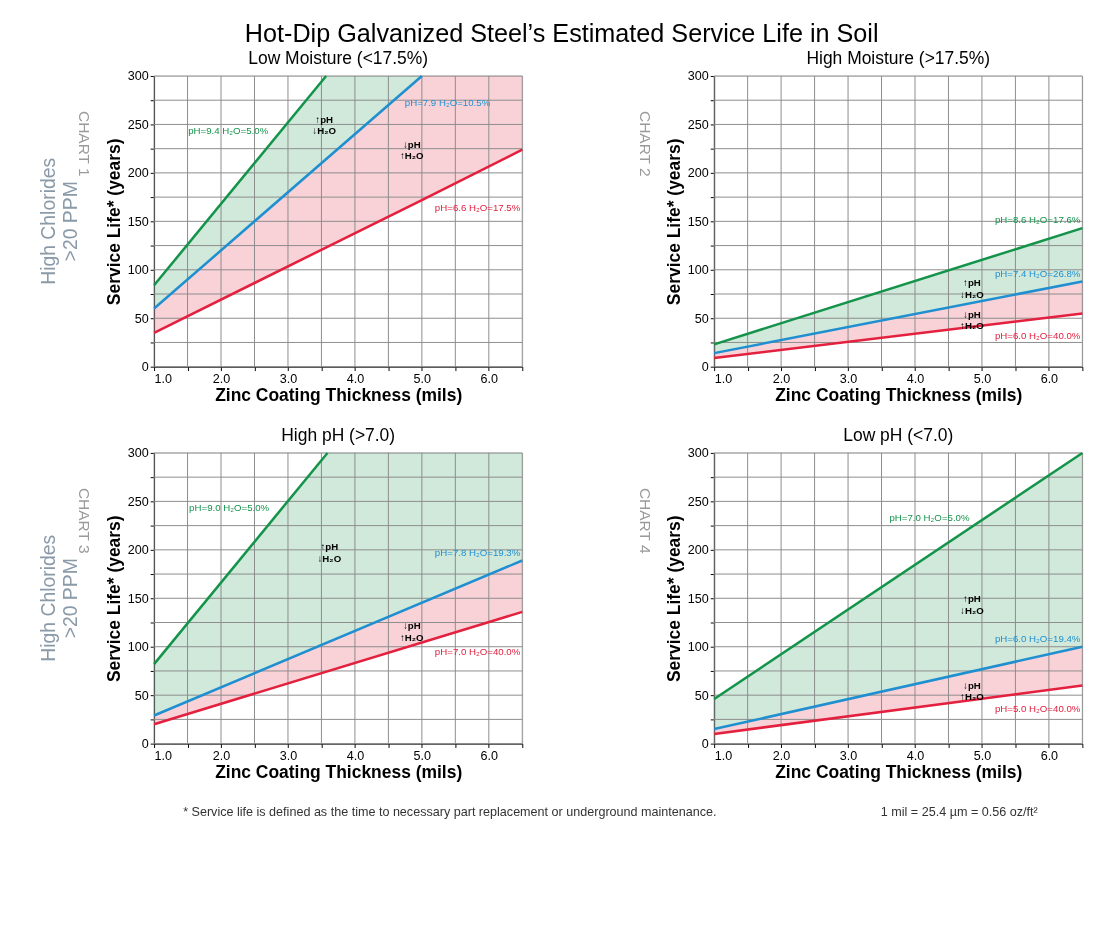  I want to click on text: * Service life is defined as the time to necessary part replacement or underground maintenance., so click(450, 812).